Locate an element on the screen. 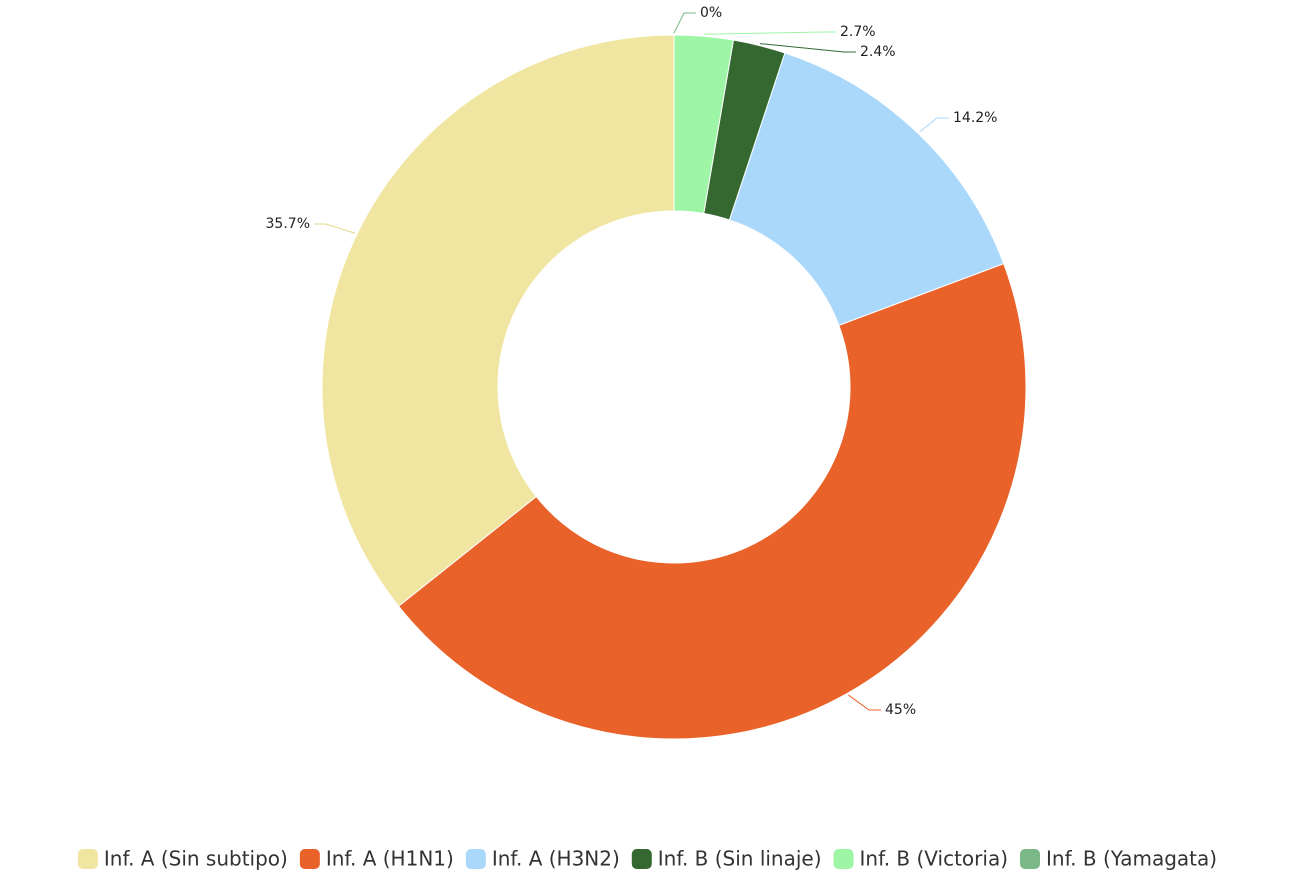  data-label: 2.7% is located at coordinates (858, 32).